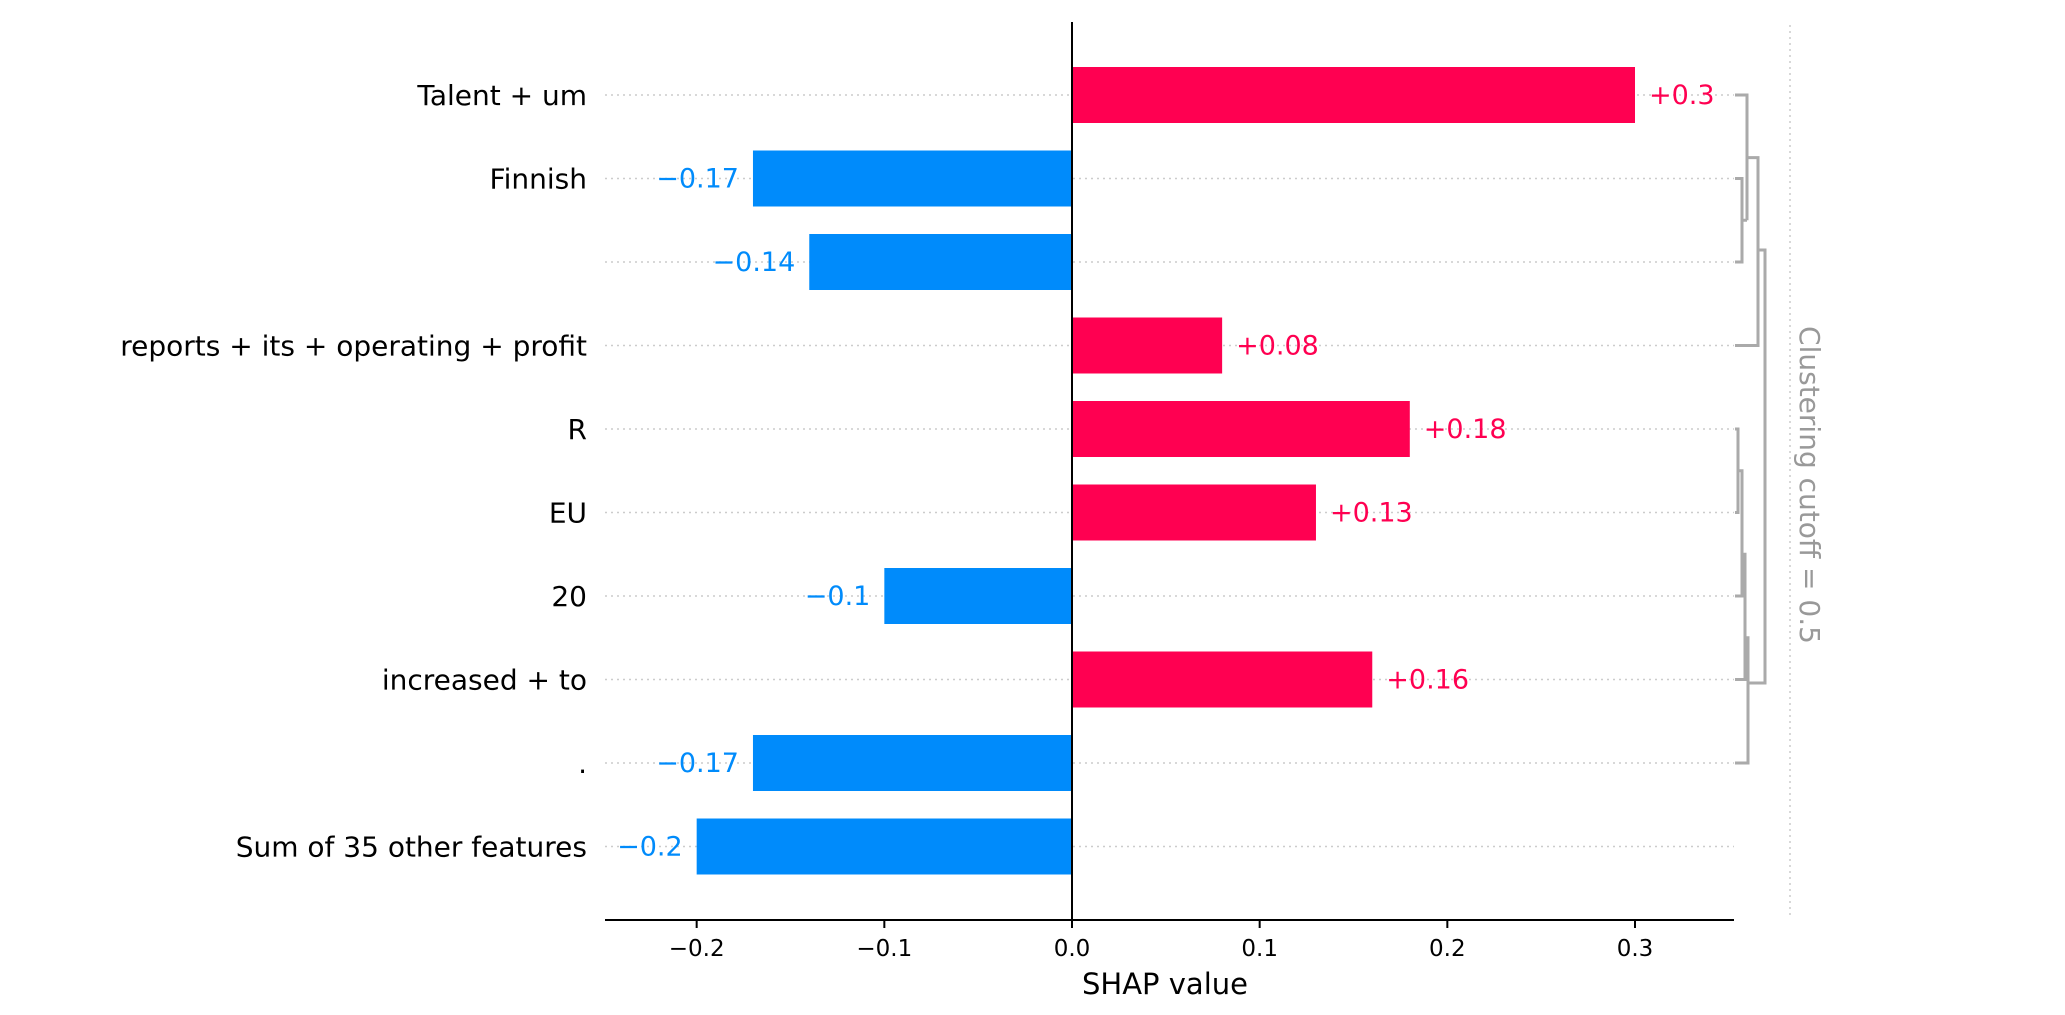  Describe the element at coordinates (1427, 680) in the screenshot. I see `value-label: +0.16` at that location.